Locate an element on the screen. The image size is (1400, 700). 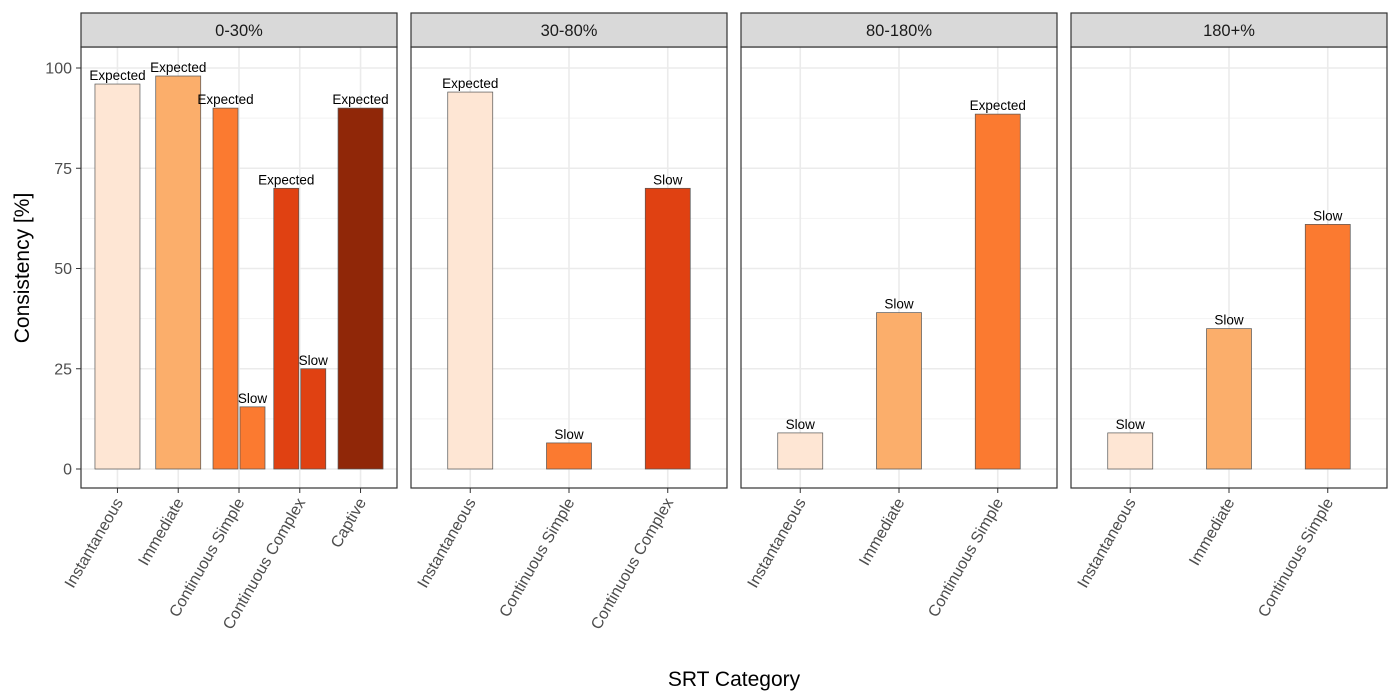
x-tick-label: Continuous Complex is located at coordinates (632, 564).